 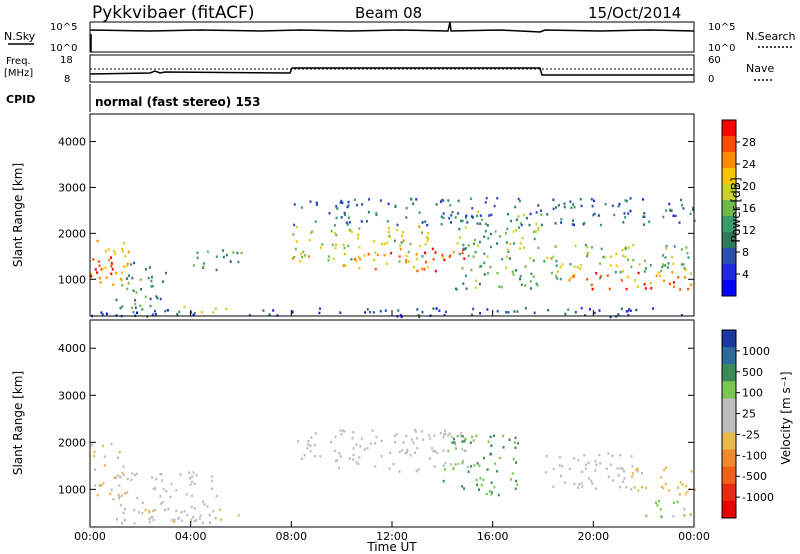 What do you see at coordinates (67, 79) in the screenshot?
I see `freq-tick-lo: 8` at bounding box center [67, 79].